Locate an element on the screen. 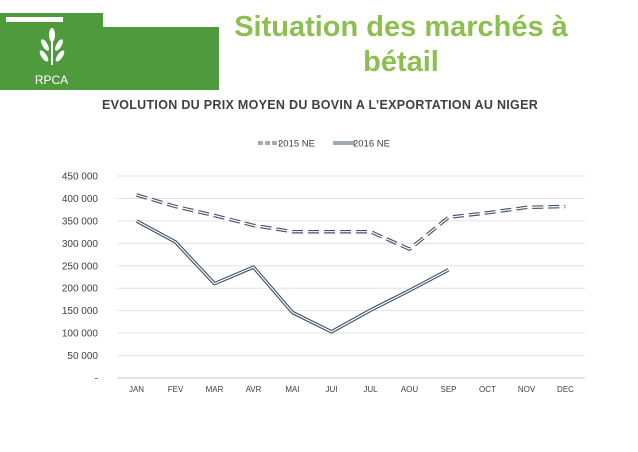 The image size is (638, 452). x-tick-label: JUI is located at coordinates (332, 389).